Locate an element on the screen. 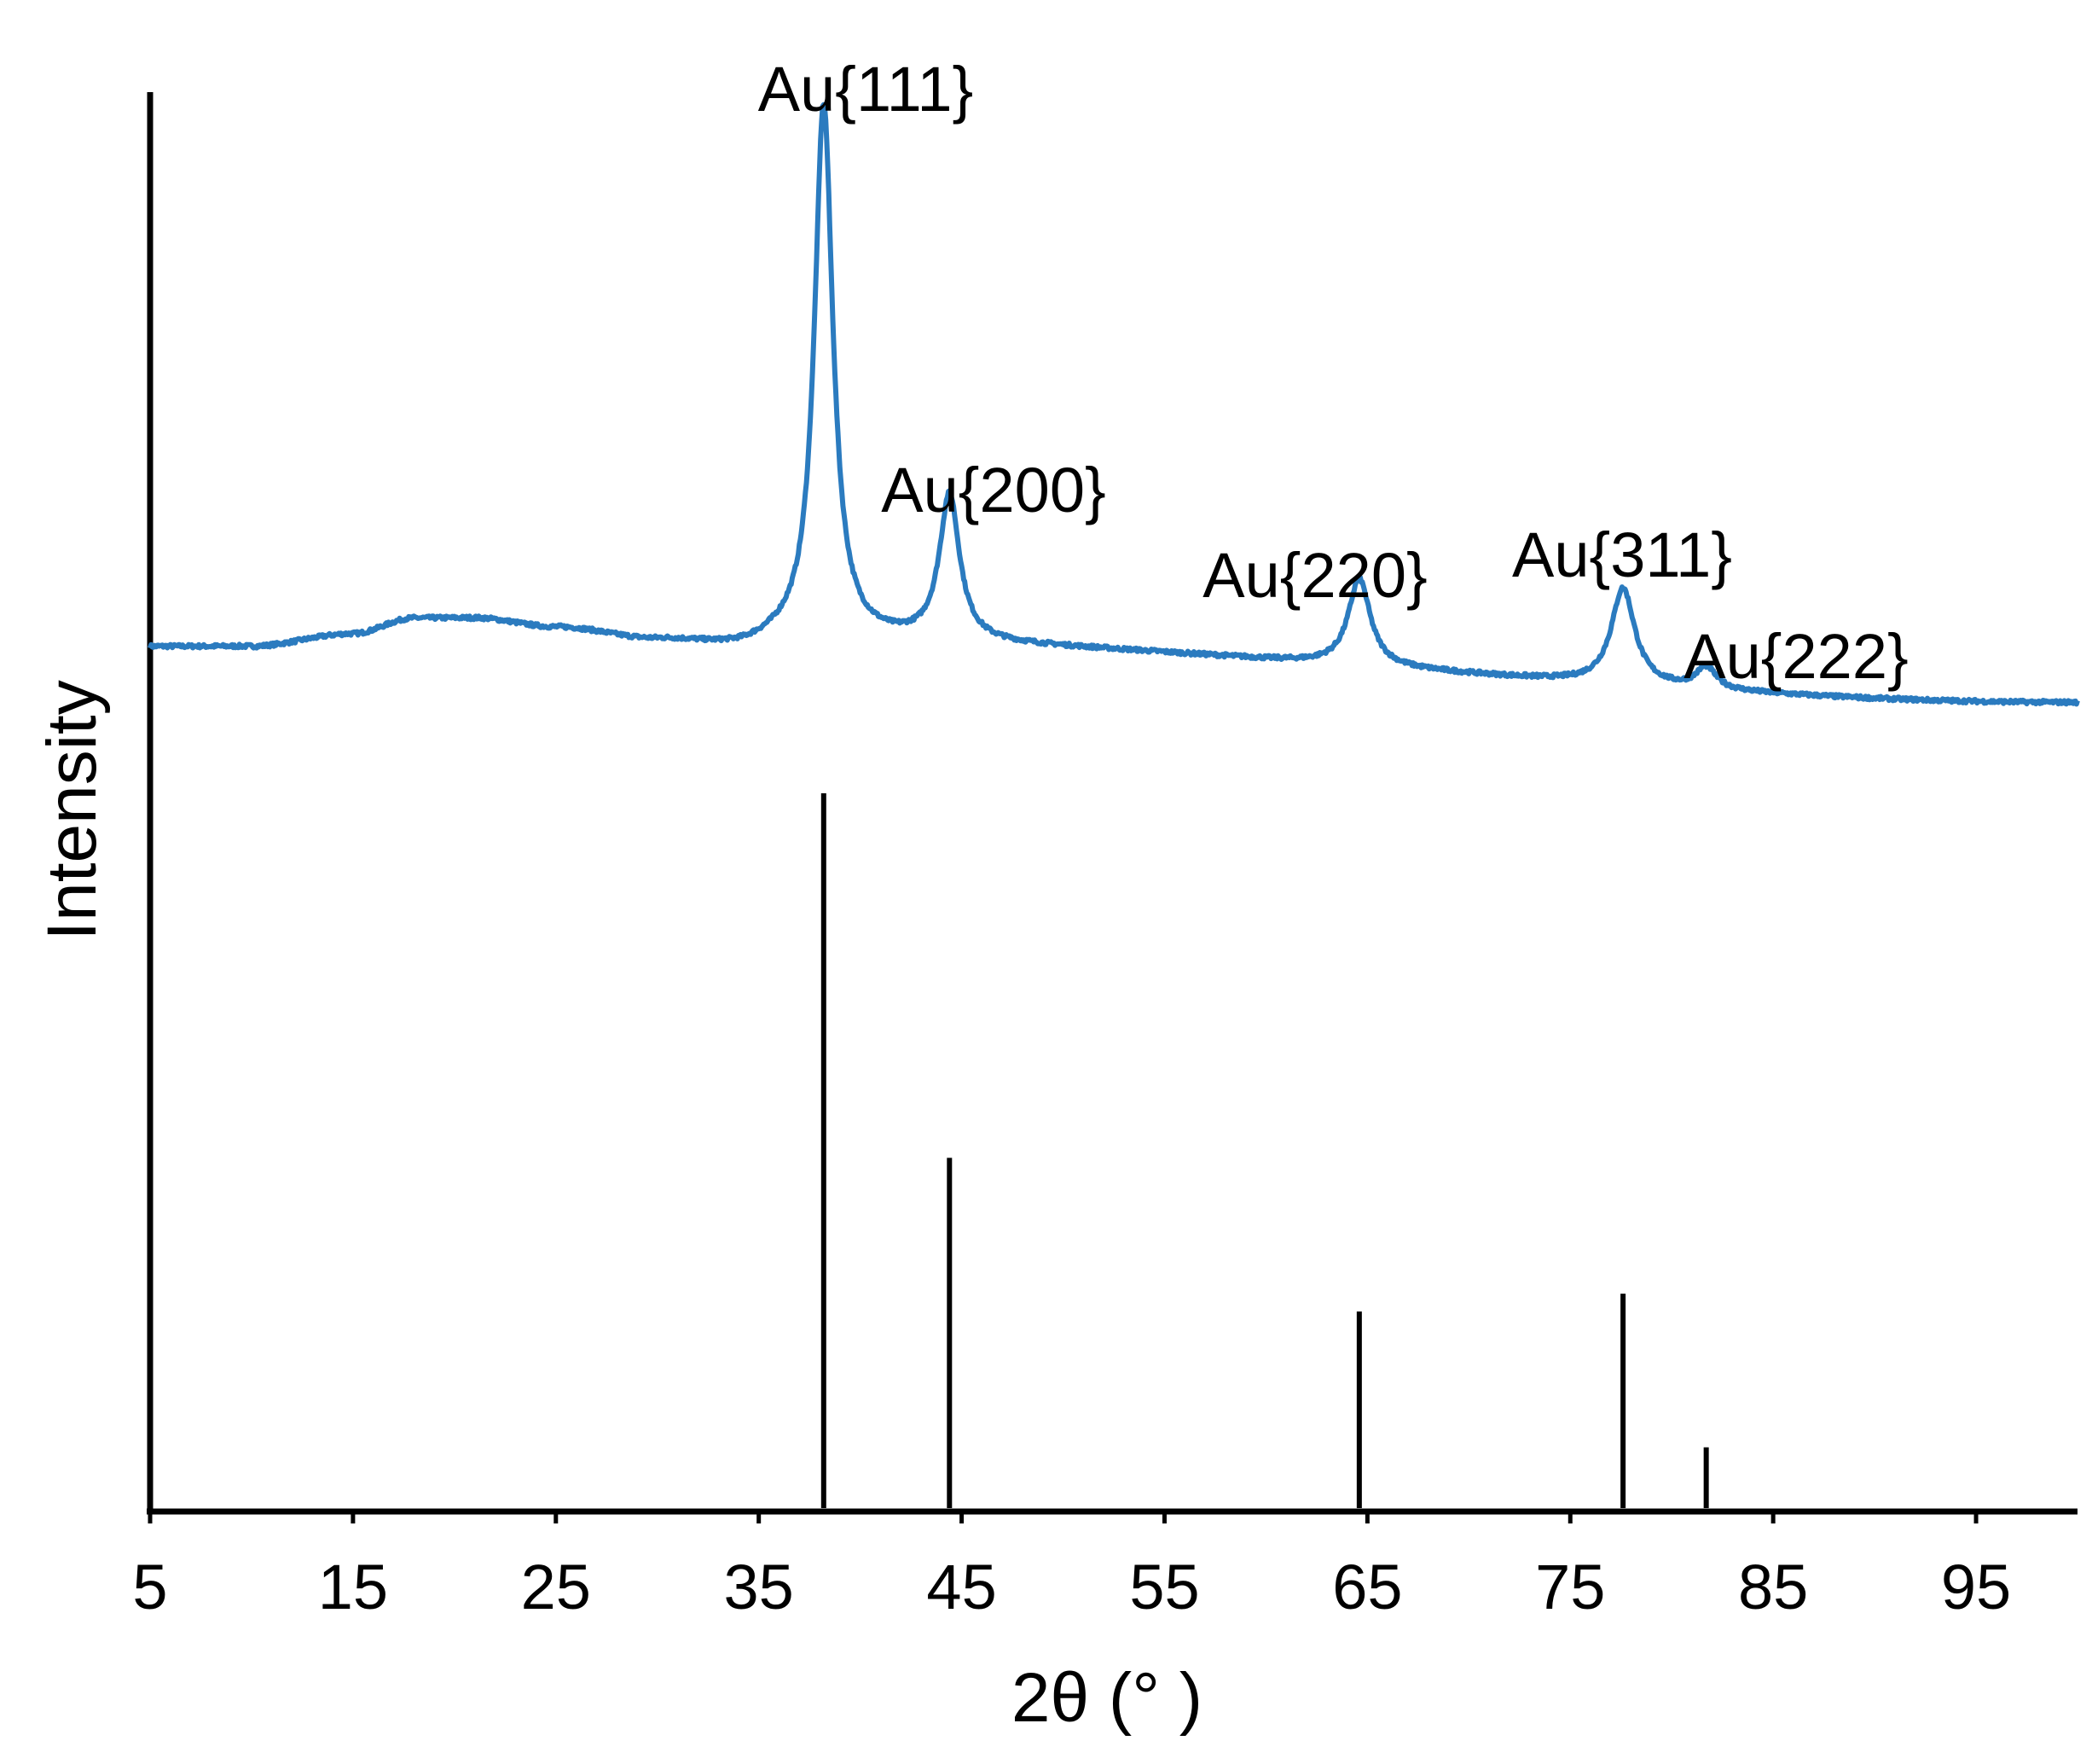 The height and width of the screenshot is (1764, 2092). x-tick-label-10: 95 is located at coordinates (1976, 1587).